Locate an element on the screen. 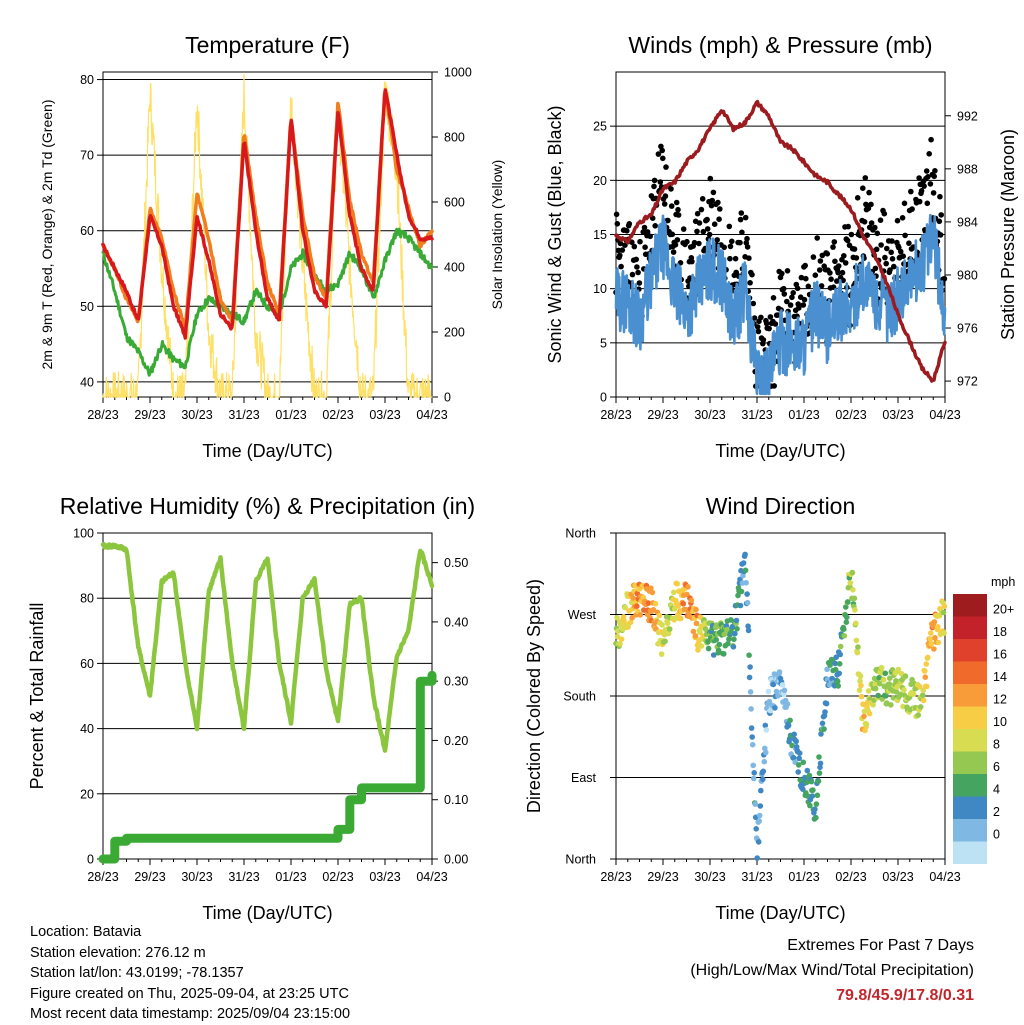 This screenshot has height=1025, width=1024. x-tick-label: 03/23 is located at coordinates (897, 415).